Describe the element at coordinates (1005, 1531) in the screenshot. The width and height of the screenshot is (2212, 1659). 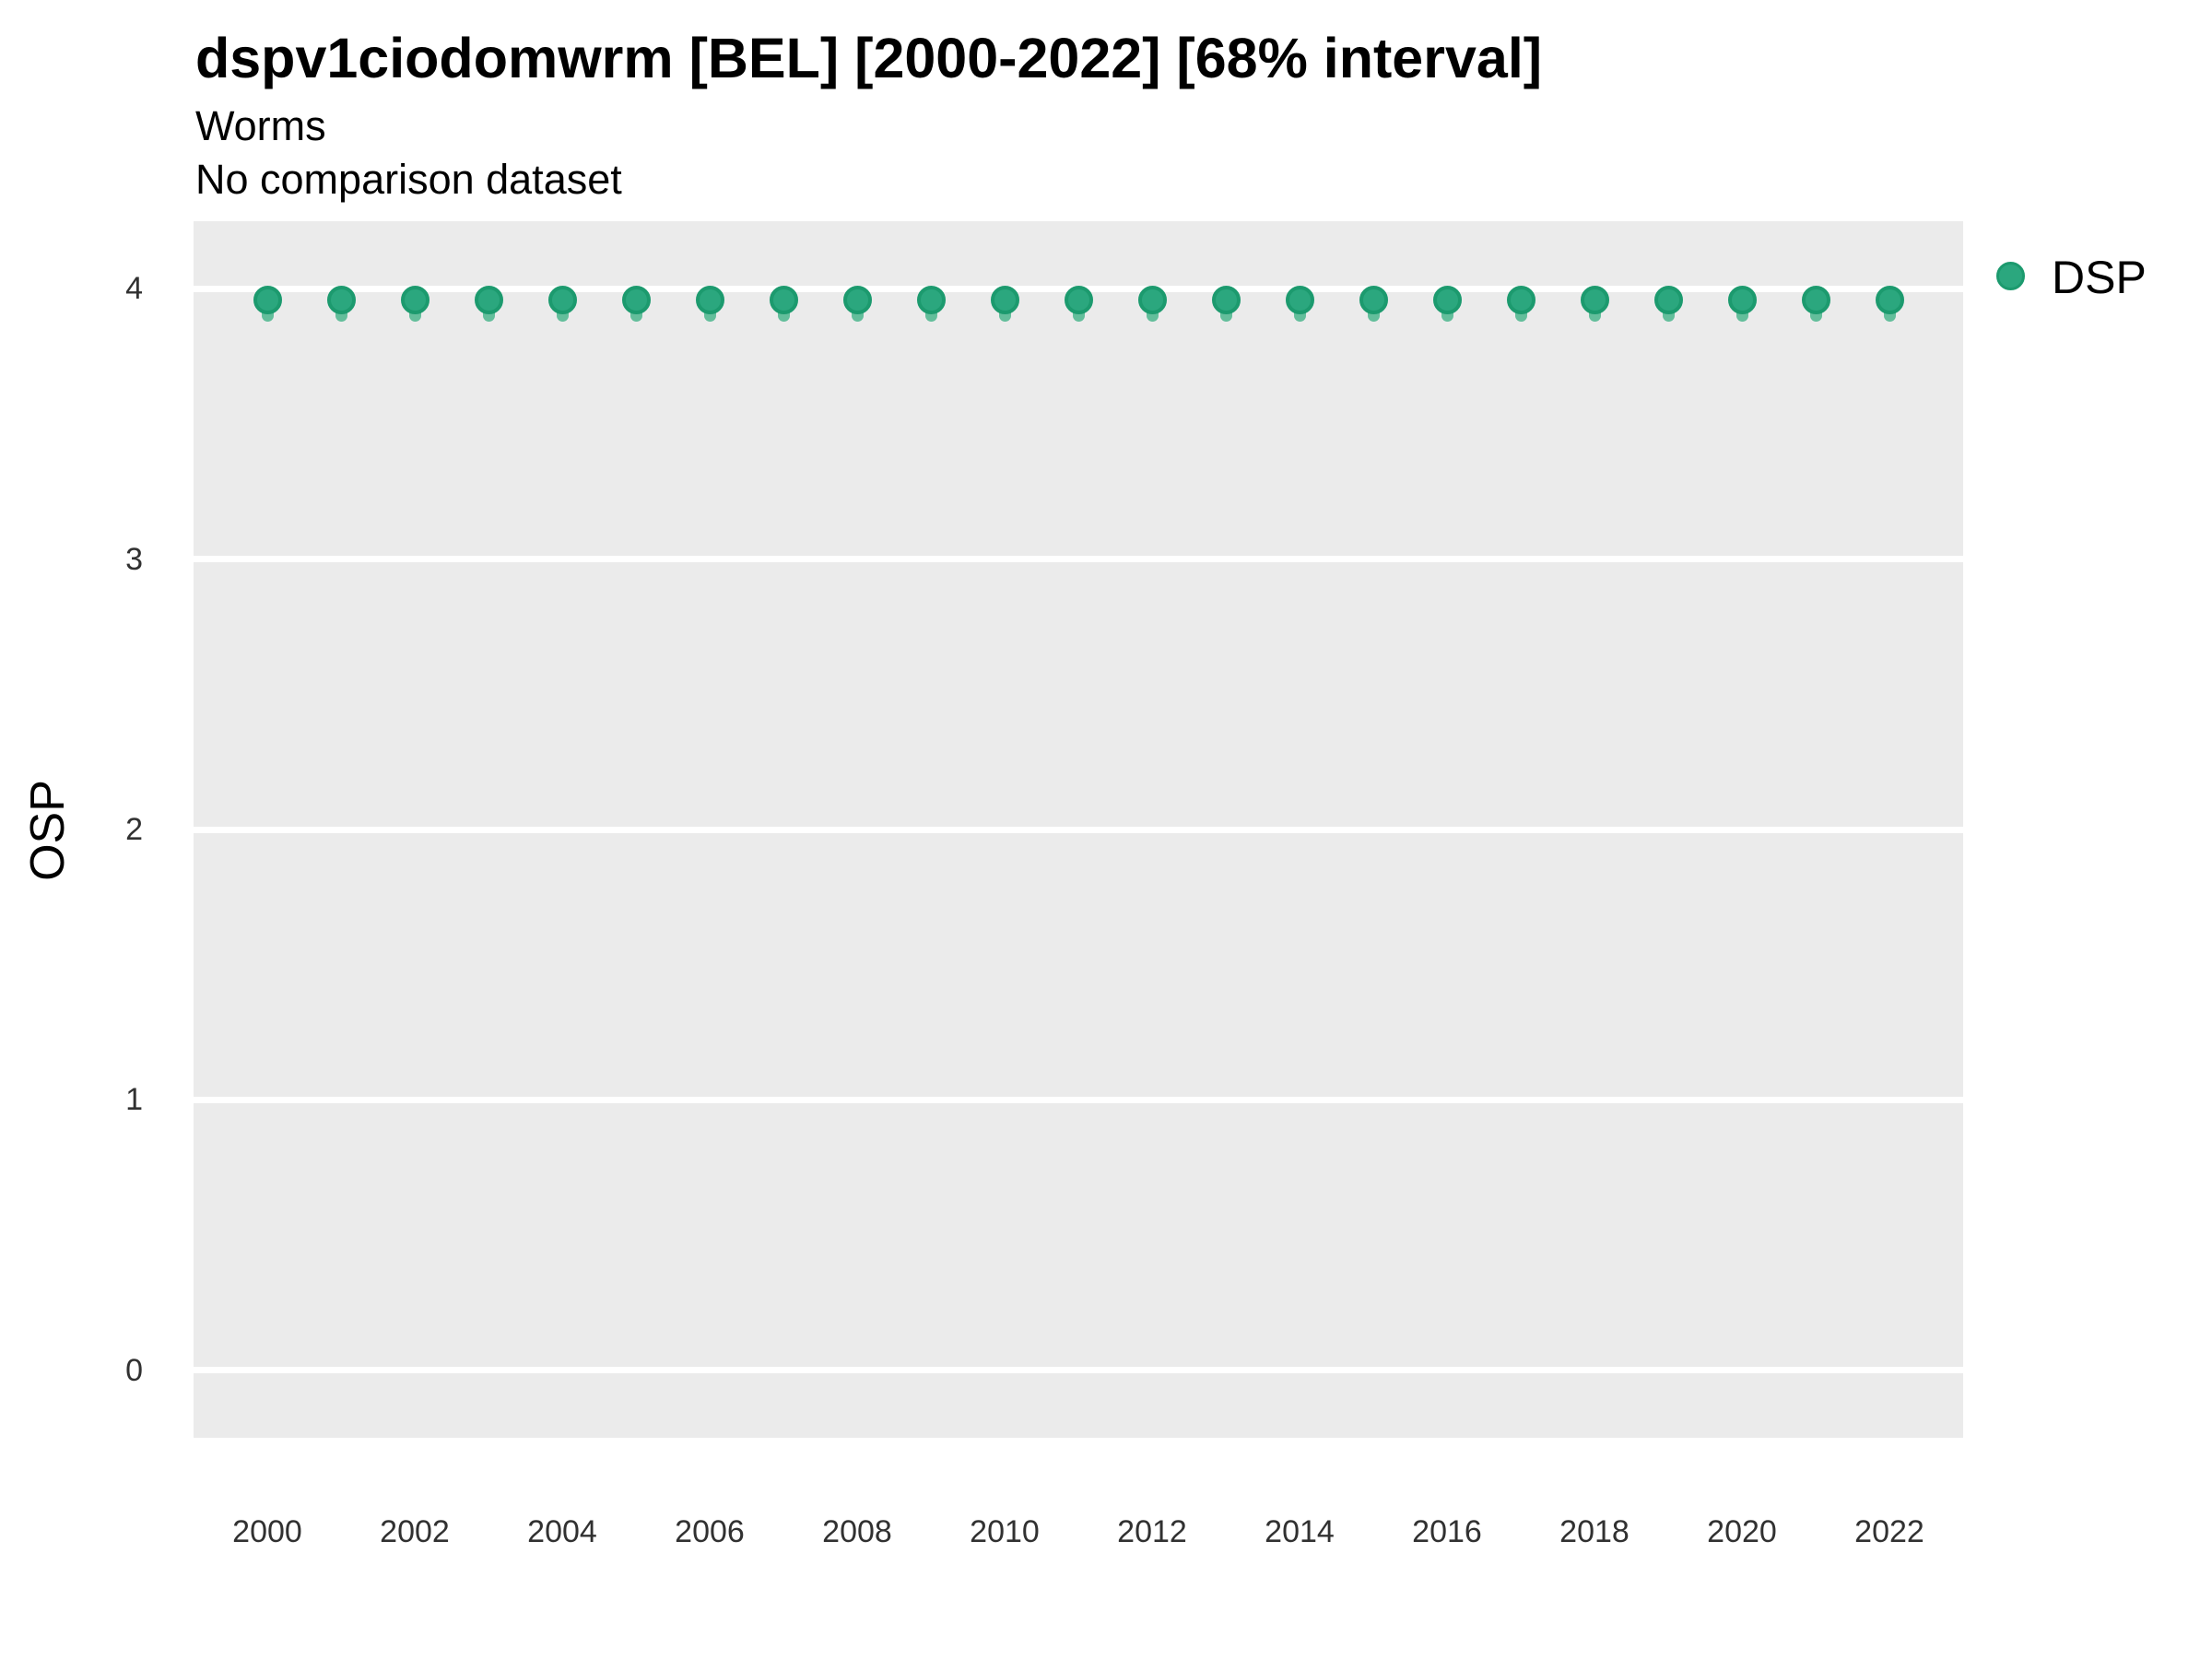
I see `x-tick-2010: 2010` at that location.